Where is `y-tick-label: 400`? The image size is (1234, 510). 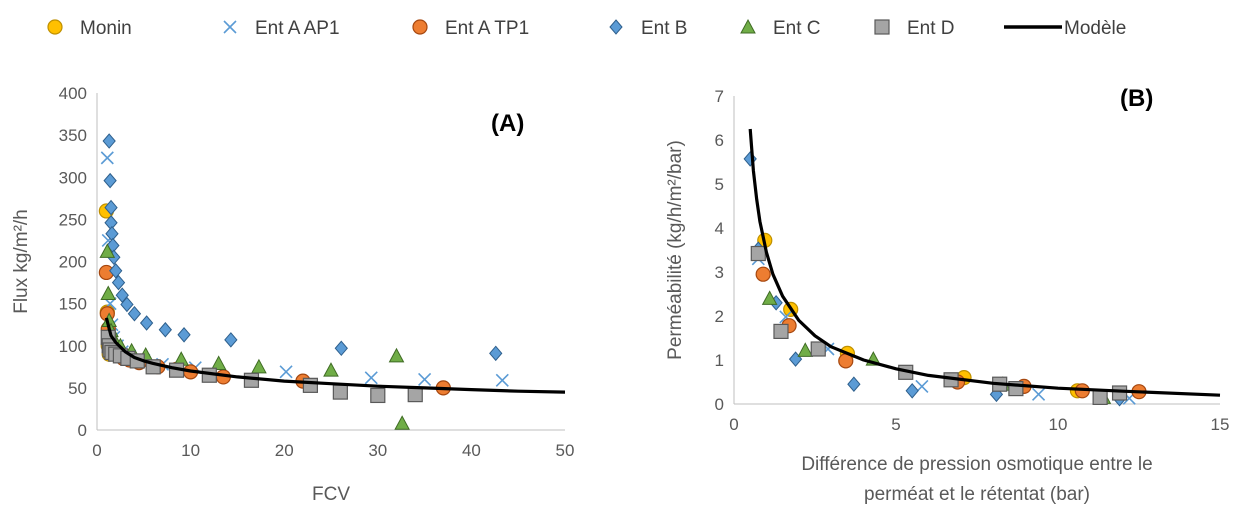
y-tick-label: 400 is located at coordinates (73, 93).